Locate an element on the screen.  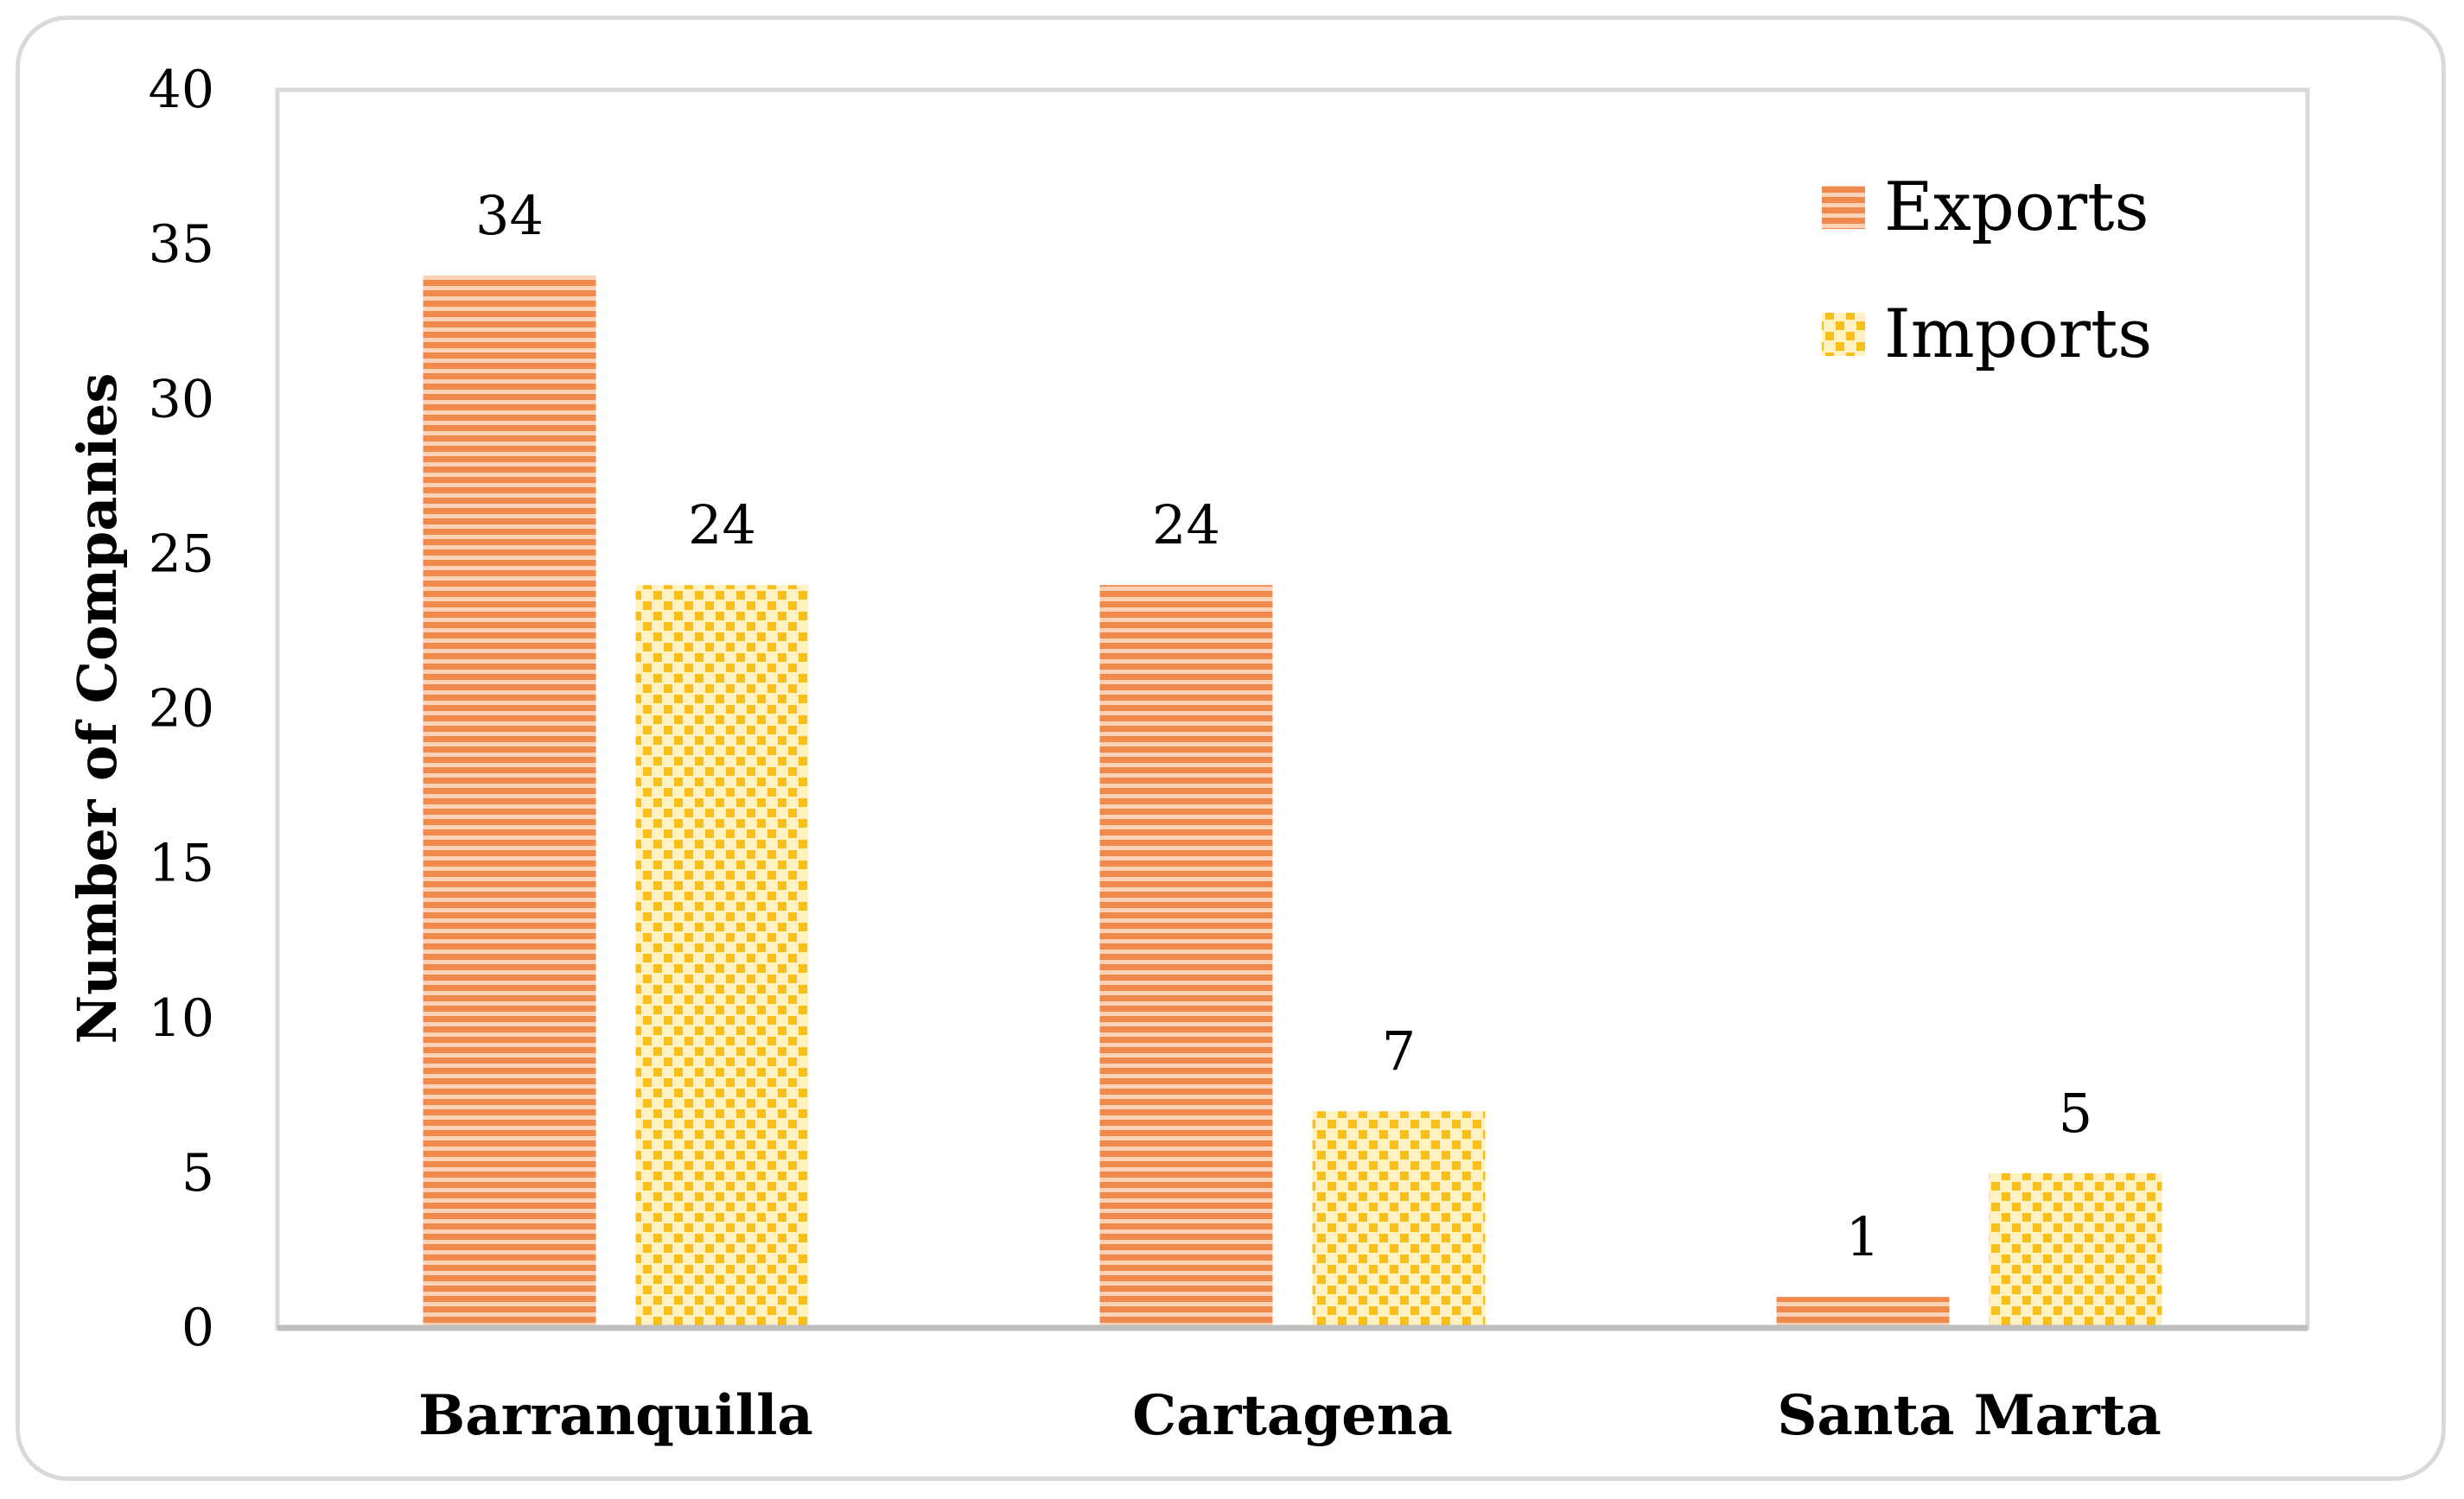
bar-imports-barranquilla is located at coordinates (722, 956).